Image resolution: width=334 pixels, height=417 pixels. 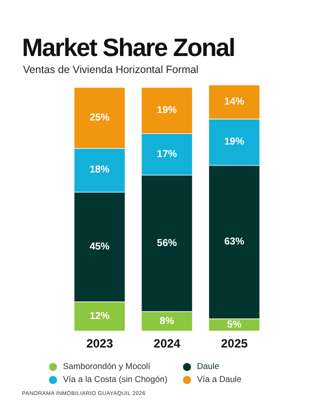 What do you see at coordinates (128, 48) in the screenshot?
I see `chart-title: Market Share Zonal` at bounding box center [128, 48].